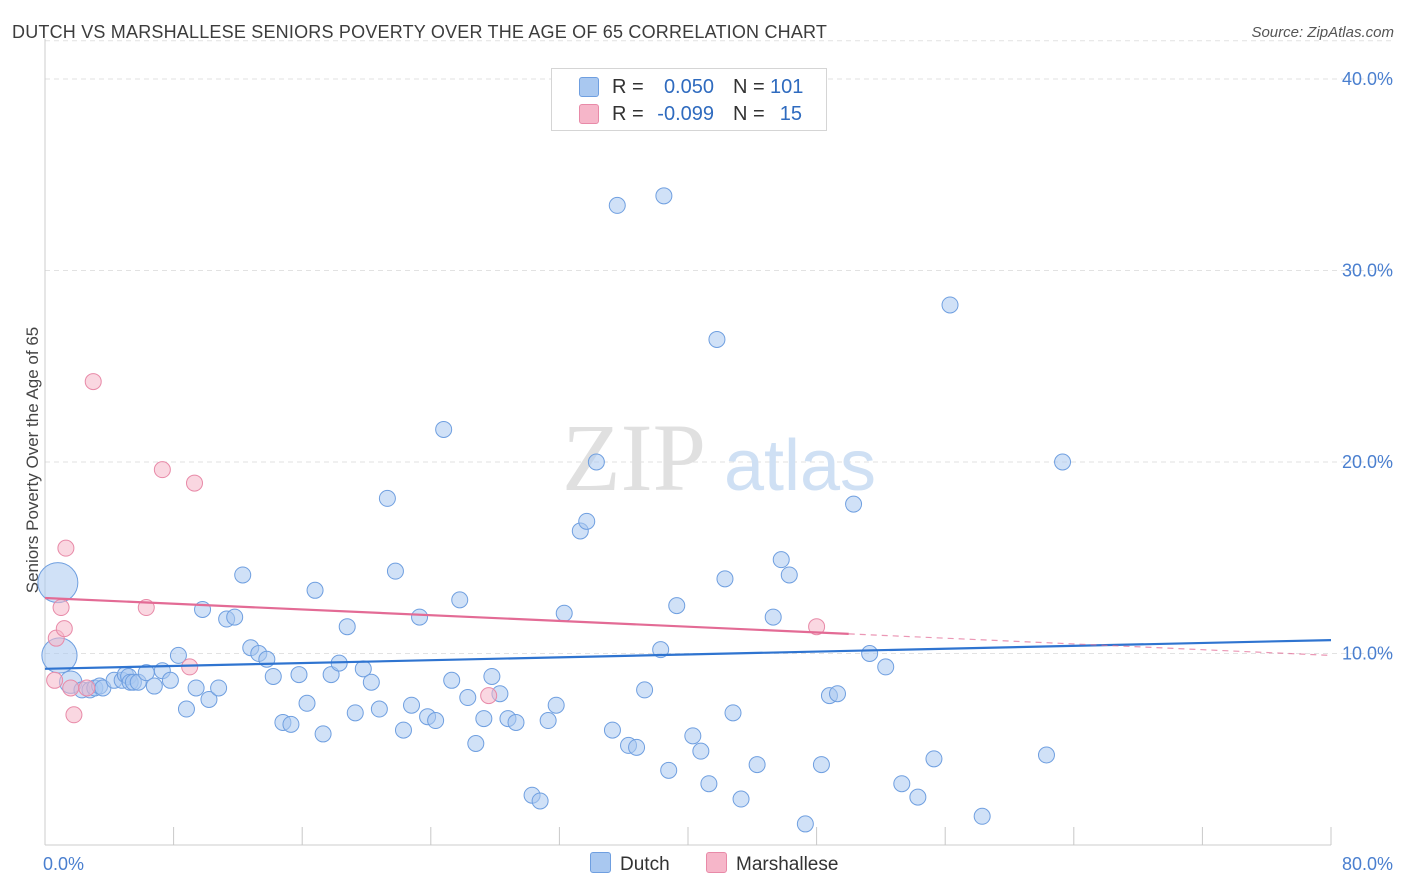  What do you see at coordinates (688, 87) in the screenshot?
I see `r-value: 0.050` at bounding box center [688, 87].